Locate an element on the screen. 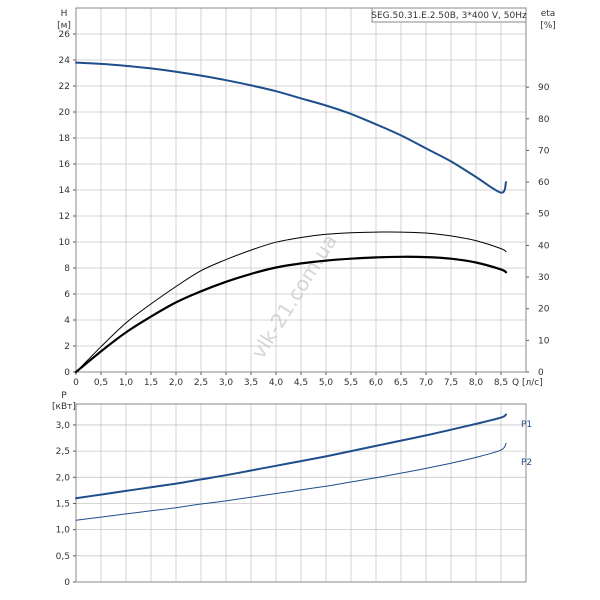 The image size is (600, 600). x-tick-label: 3,0 is located at coordinates (226, 383).